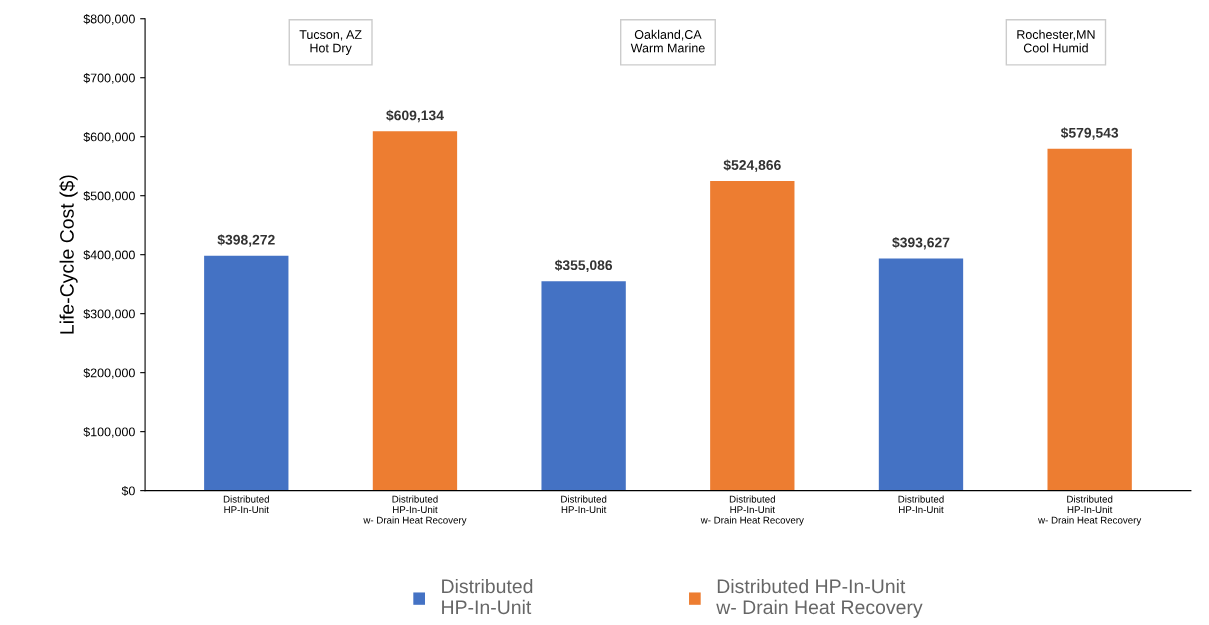  Describe the element at coordinates (921, 243) in the screenshot. I see `text: $393,627` at that location.